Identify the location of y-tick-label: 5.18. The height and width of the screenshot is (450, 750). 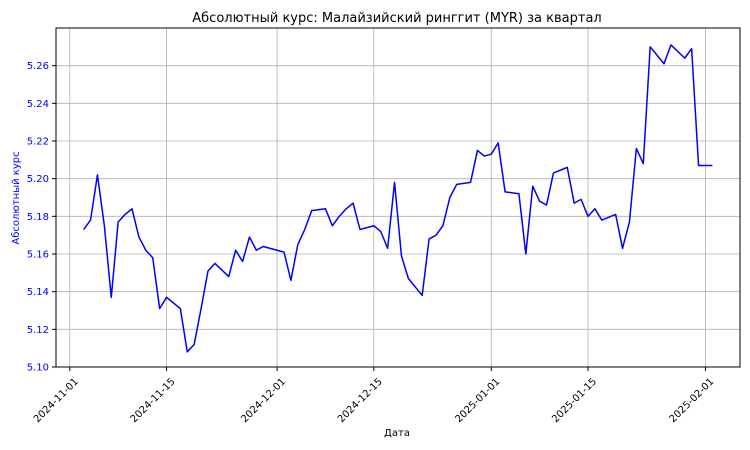
(38, 217).